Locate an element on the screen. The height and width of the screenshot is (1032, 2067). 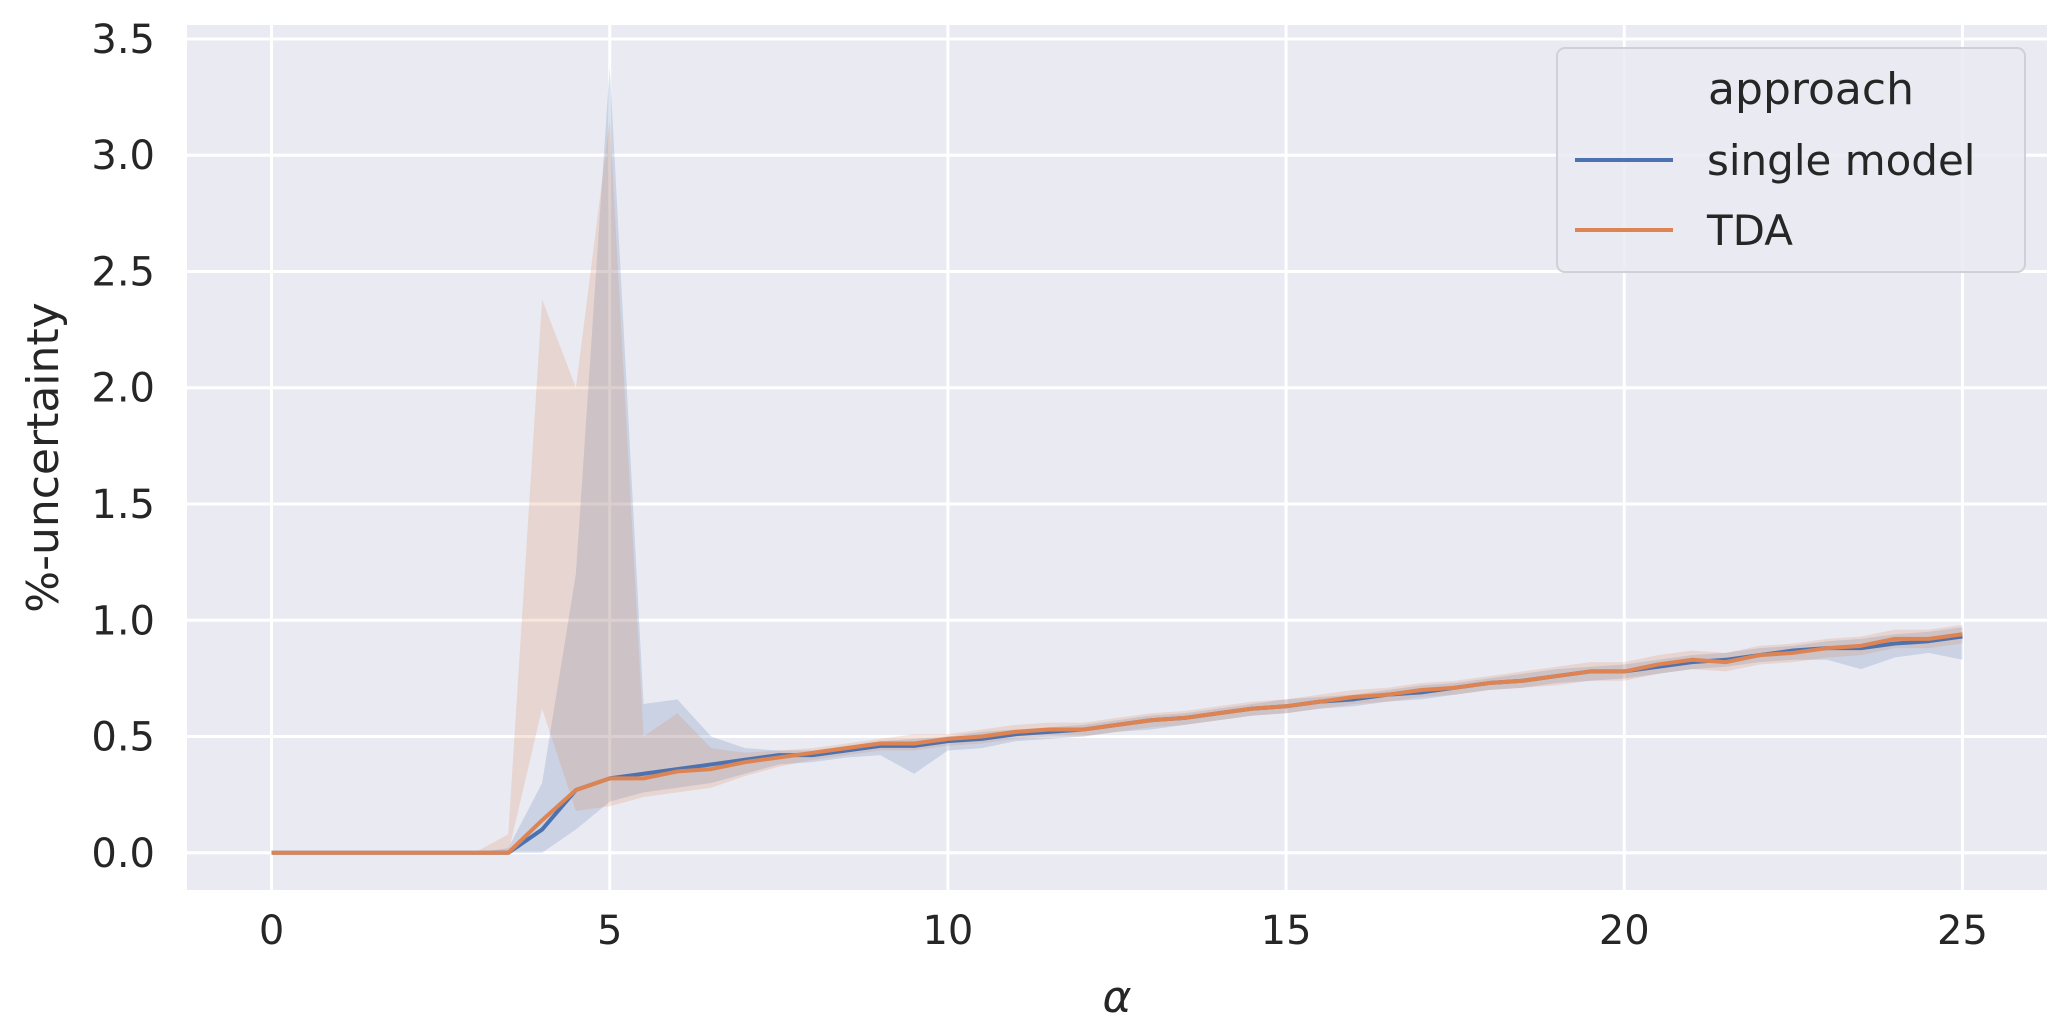
x-tick-label: 10 is located at coordinates (947, 931).